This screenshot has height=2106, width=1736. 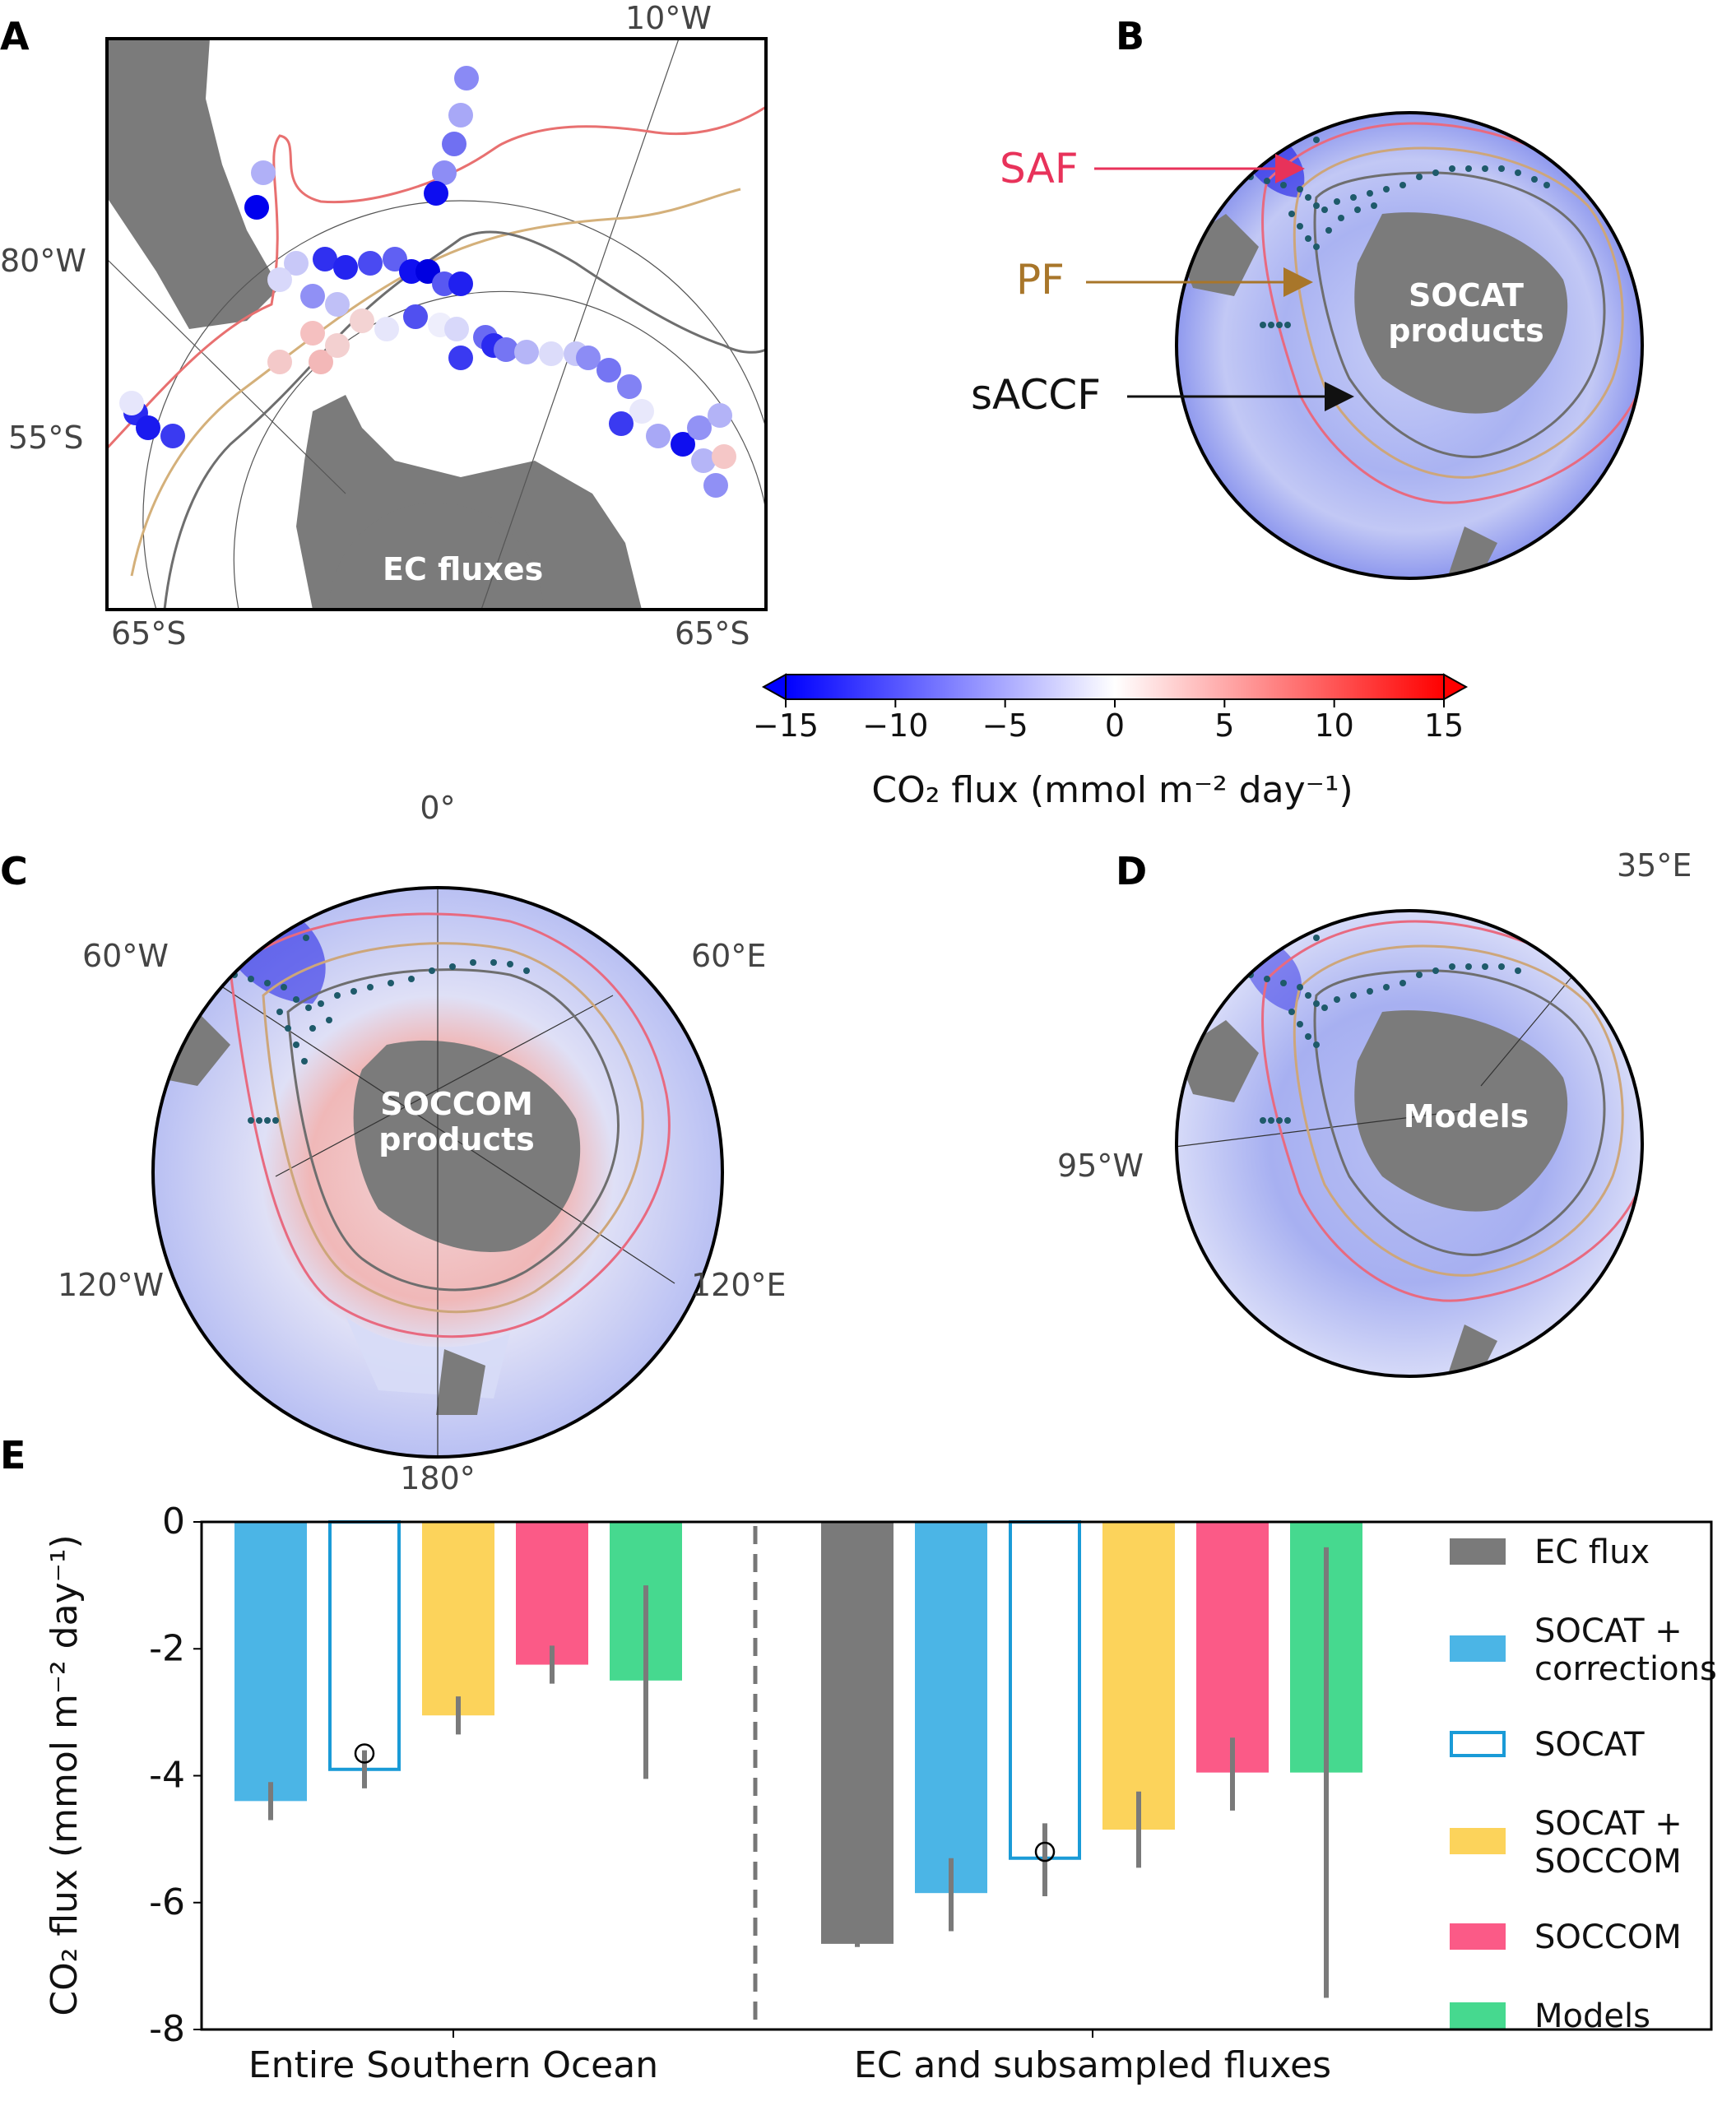 What do you see at coordinates (43, 261) in the screenshot?
I see `lon-label-80w: 80°W` at bounding box center [43, 261].